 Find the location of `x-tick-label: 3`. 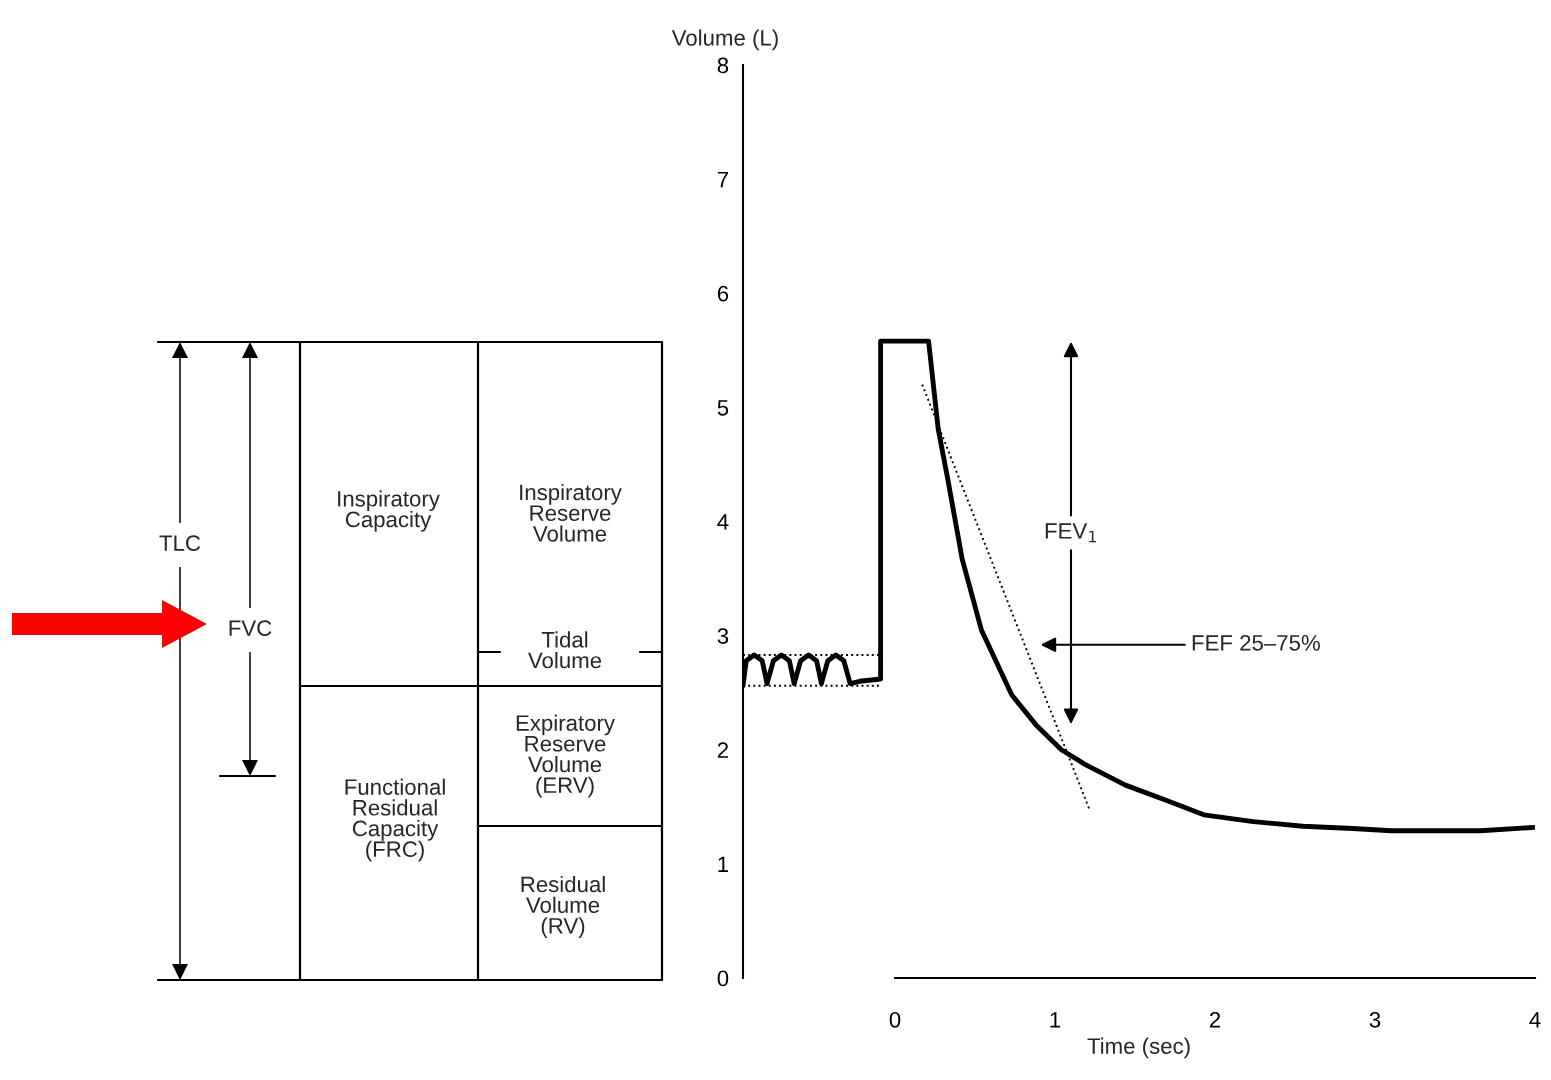

x-tick-label: 3 is located at coordinates (1375, 1019).